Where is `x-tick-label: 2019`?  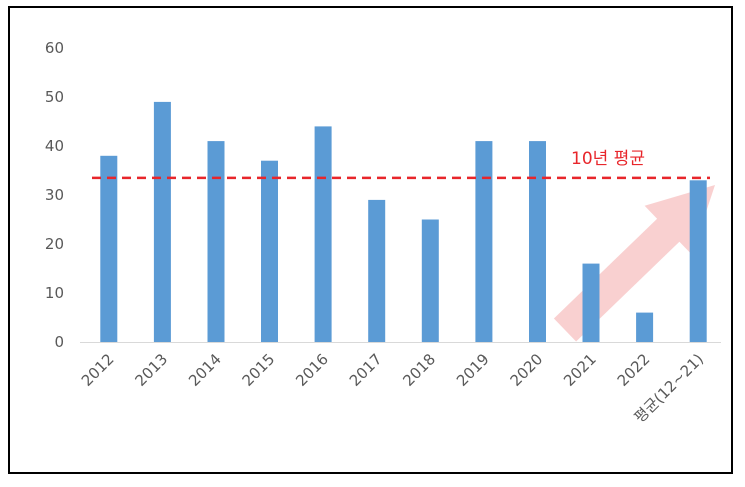 x-tick-label: 2019 is located at coordinates (473, 370).